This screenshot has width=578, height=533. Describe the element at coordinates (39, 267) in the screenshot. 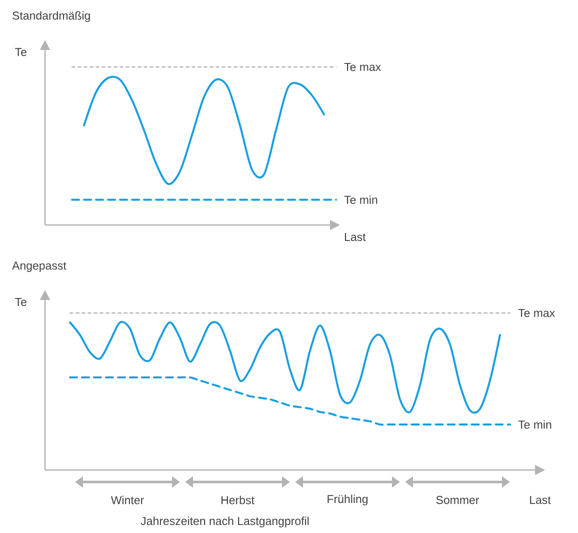

I see `chart-title: Angepasst` at that location.